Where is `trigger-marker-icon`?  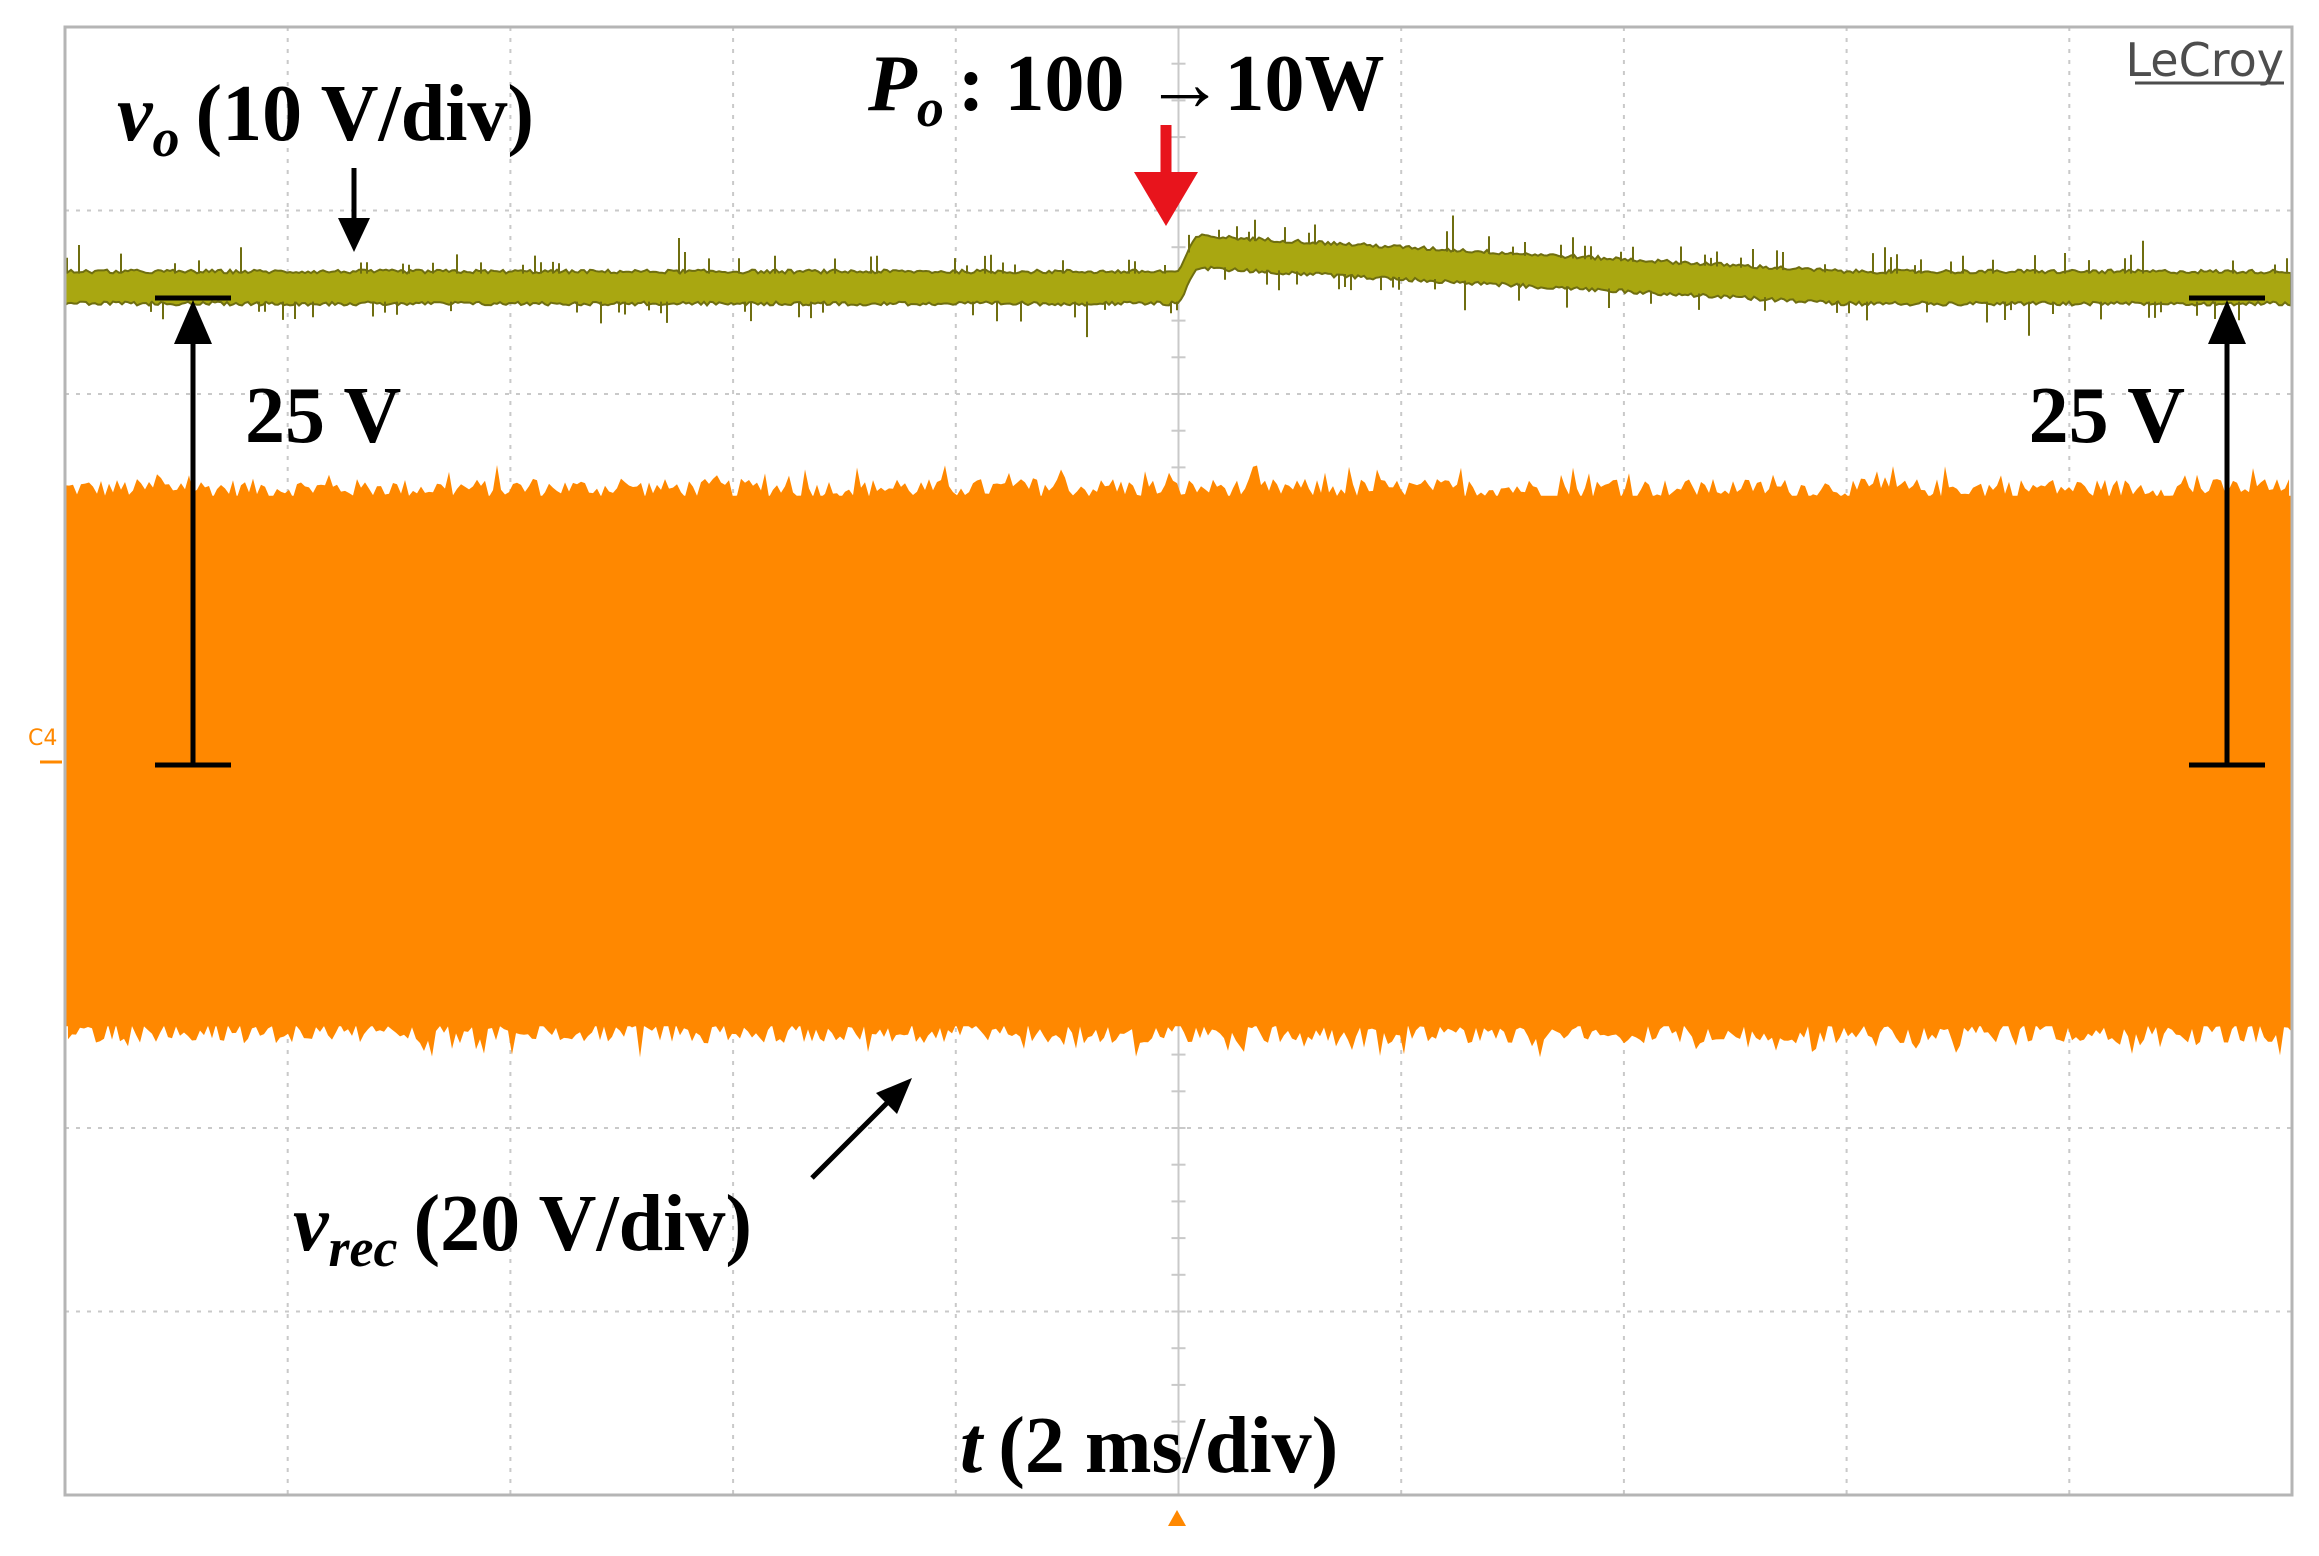
trigger-marker-icon is located at coordinates (1177, 1518).